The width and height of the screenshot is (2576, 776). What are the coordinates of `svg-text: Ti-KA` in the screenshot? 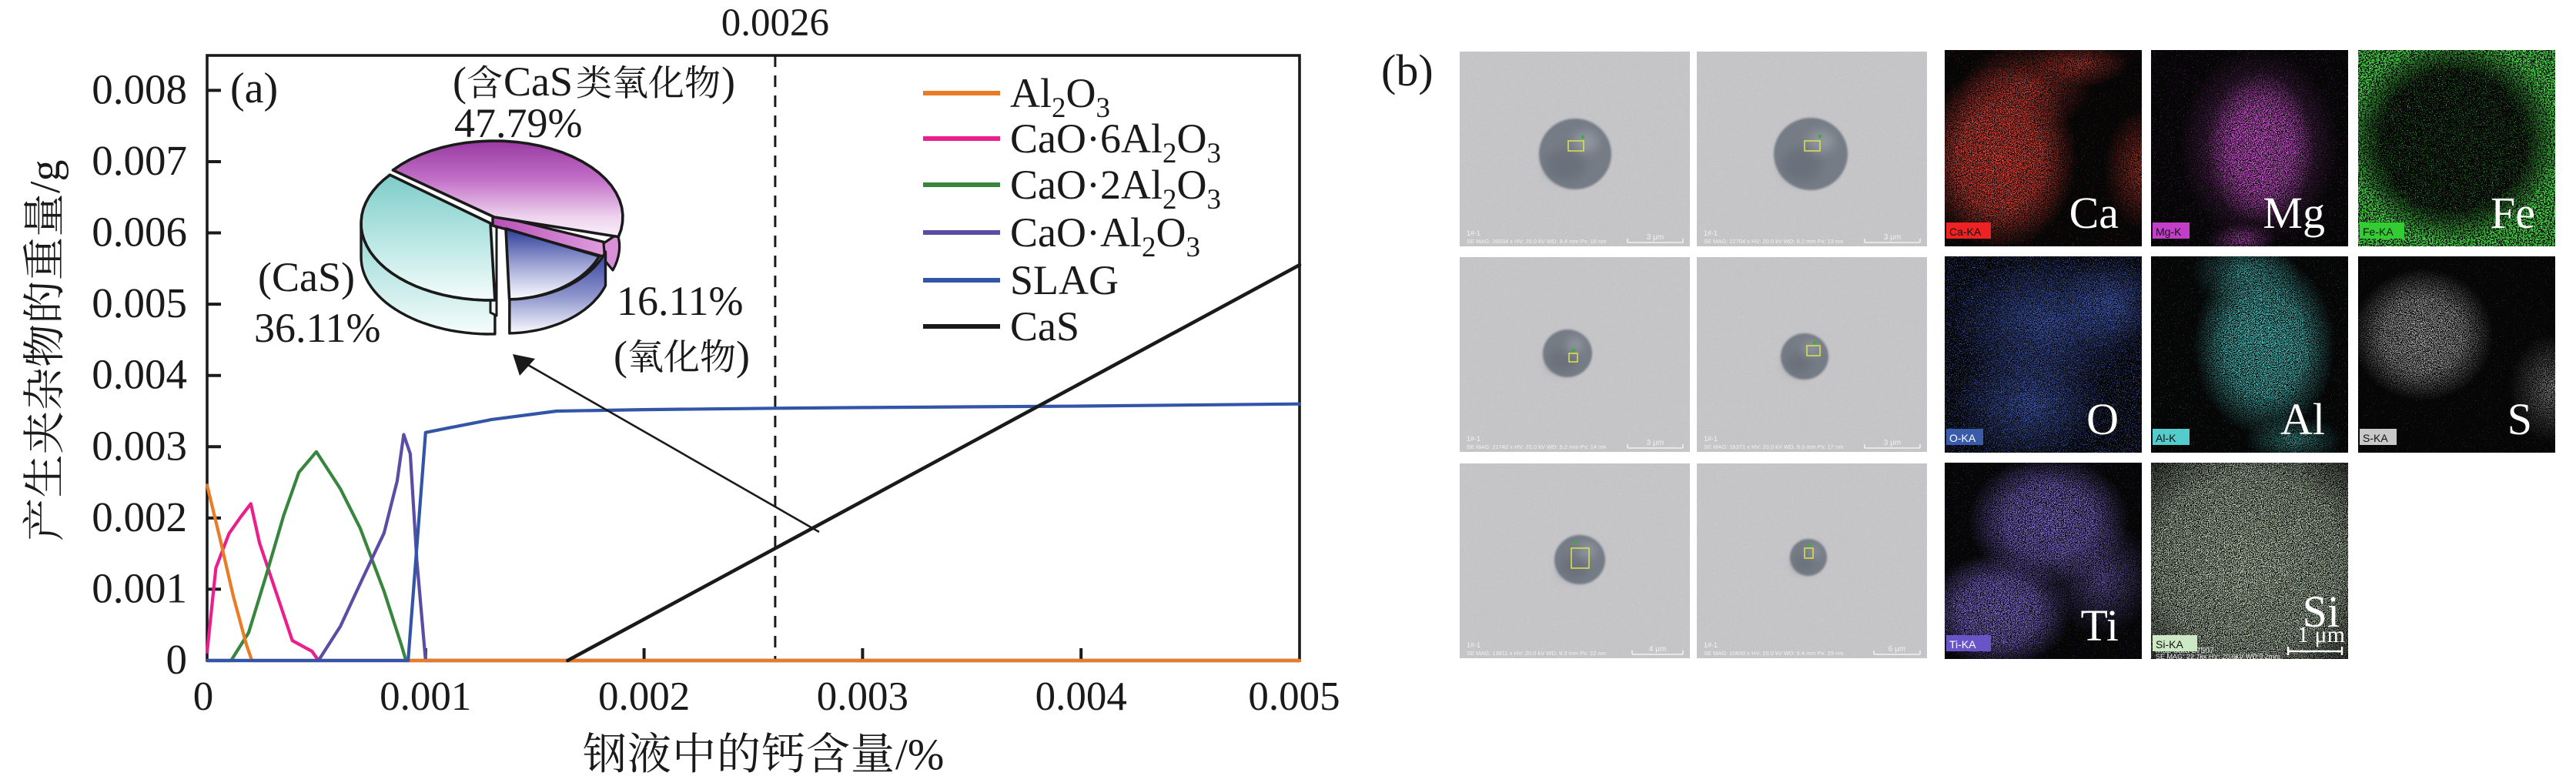 It's located at (1962, 645).